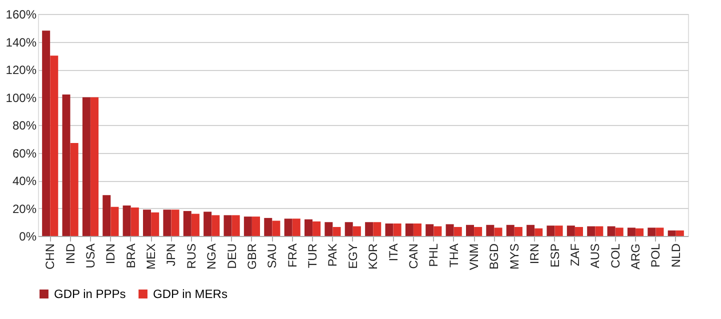  What do you see at coordinates (514, 257) in the screenshot?
I see `x-tick-label: MYS` at bounding box center [514, 257].